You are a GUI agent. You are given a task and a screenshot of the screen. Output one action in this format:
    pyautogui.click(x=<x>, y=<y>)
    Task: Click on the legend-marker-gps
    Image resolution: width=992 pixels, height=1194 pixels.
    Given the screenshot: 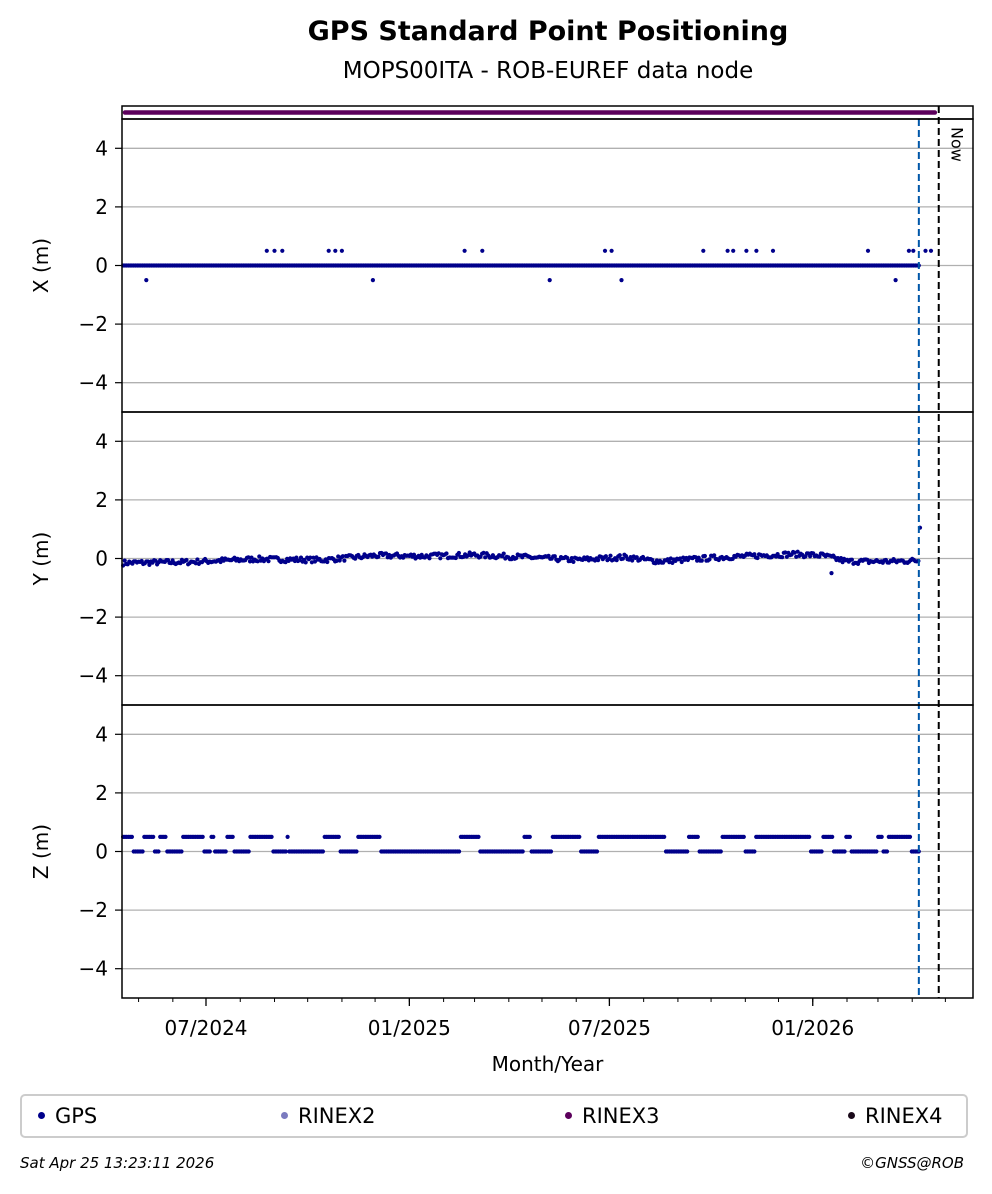 What is the action you would take?
    pyautogui.click(x=41, y=1115)
    